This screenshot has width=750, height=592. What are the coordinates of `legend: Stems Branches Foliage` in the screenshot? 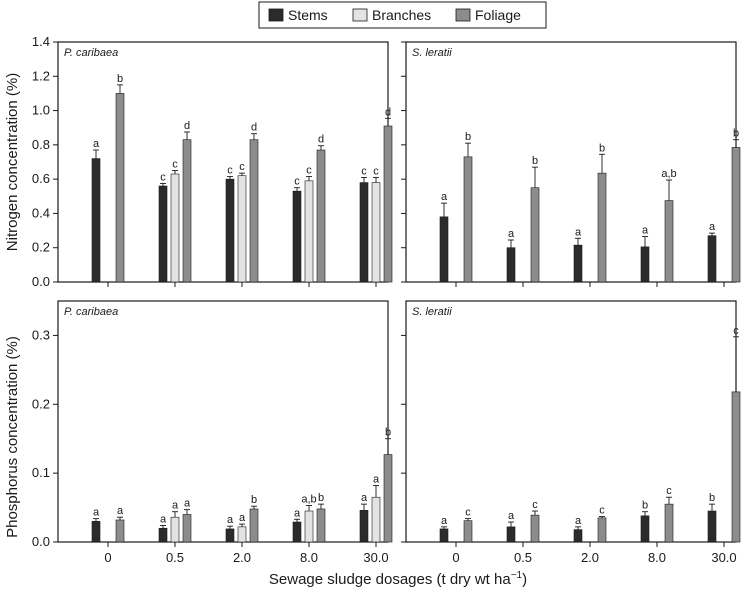 It's located at (402, 15).